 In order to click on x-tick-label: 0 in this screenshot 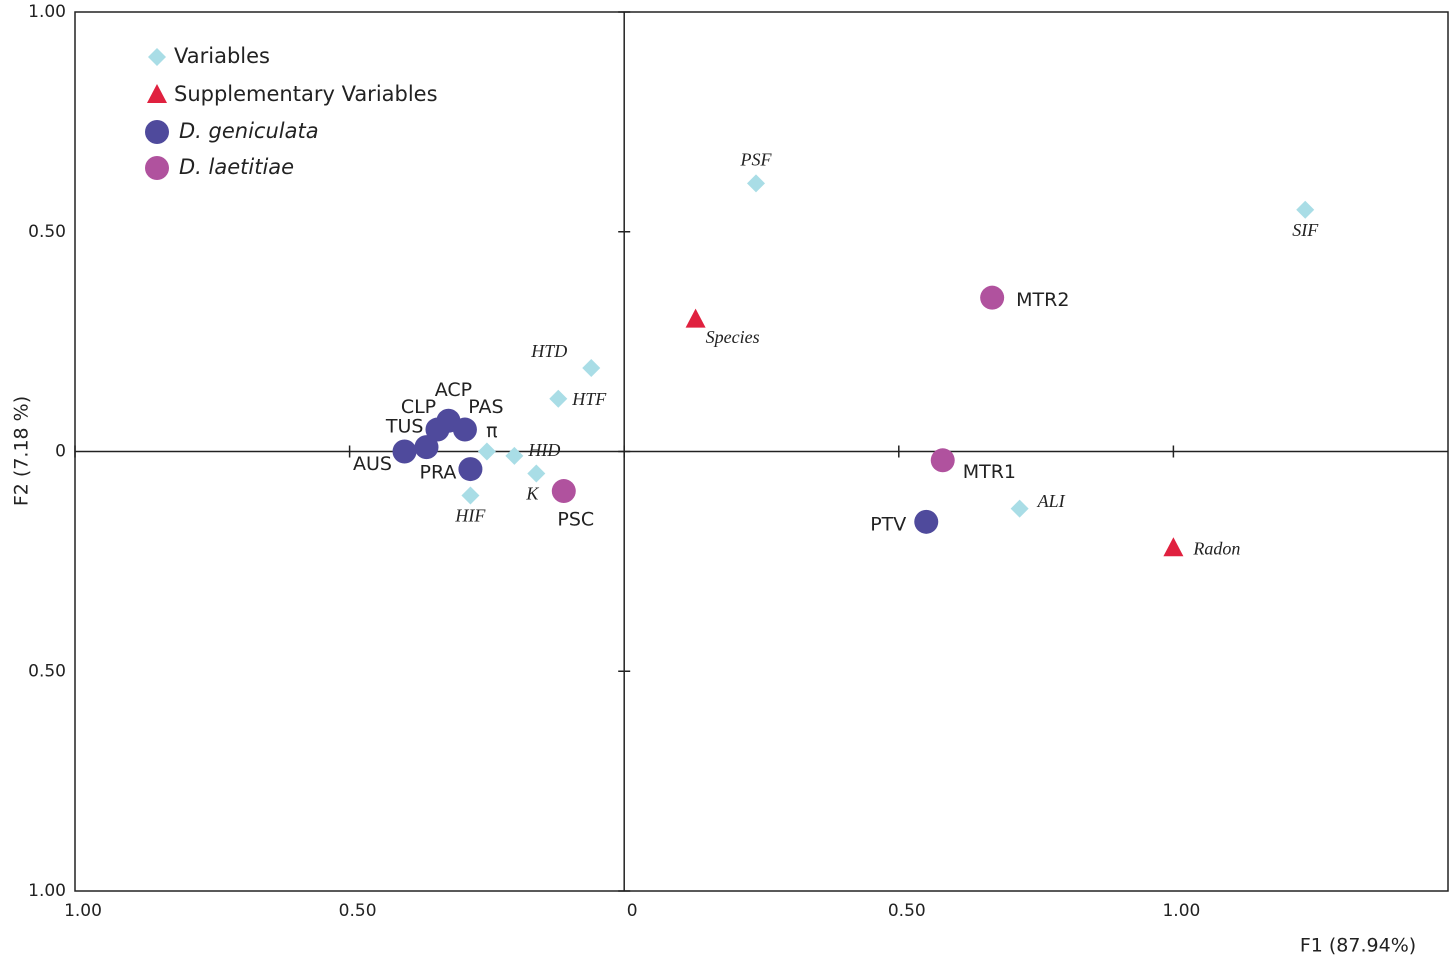, I will do `click(632, 911)`.